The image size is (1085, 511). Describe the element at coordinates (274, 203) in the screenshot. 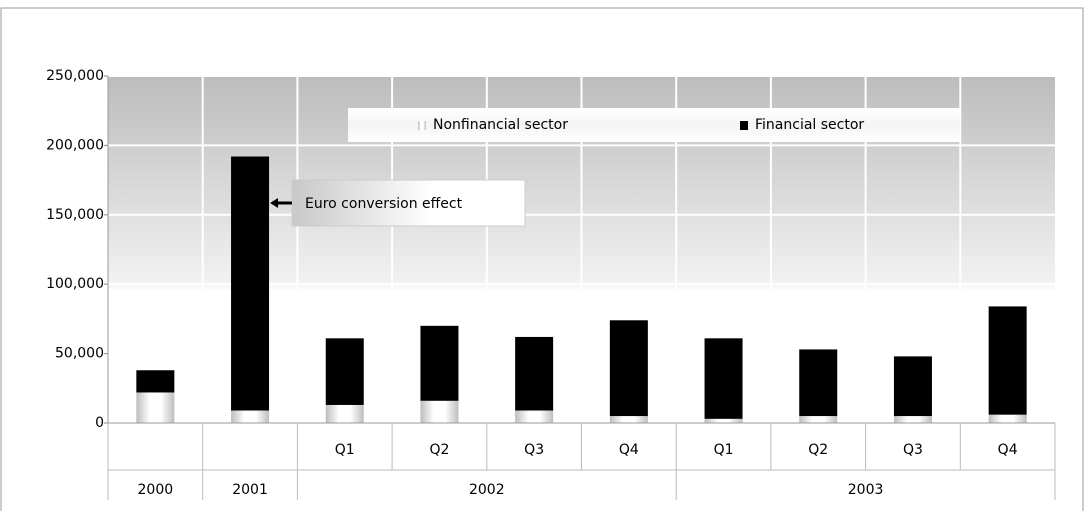

I see `annotation-arrowhead` at that location.